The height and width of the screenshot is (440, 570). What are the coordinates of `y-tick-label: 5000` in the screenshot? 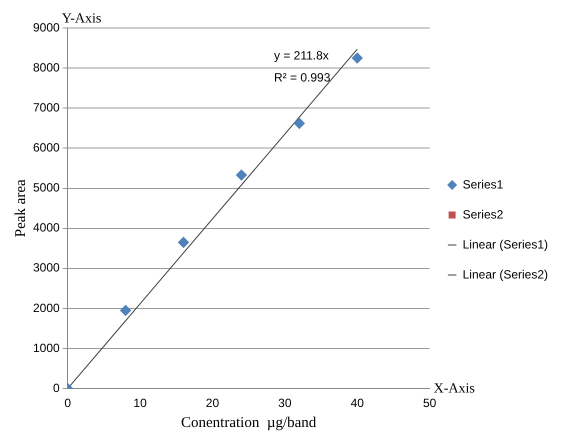 It's located at (46, 187).